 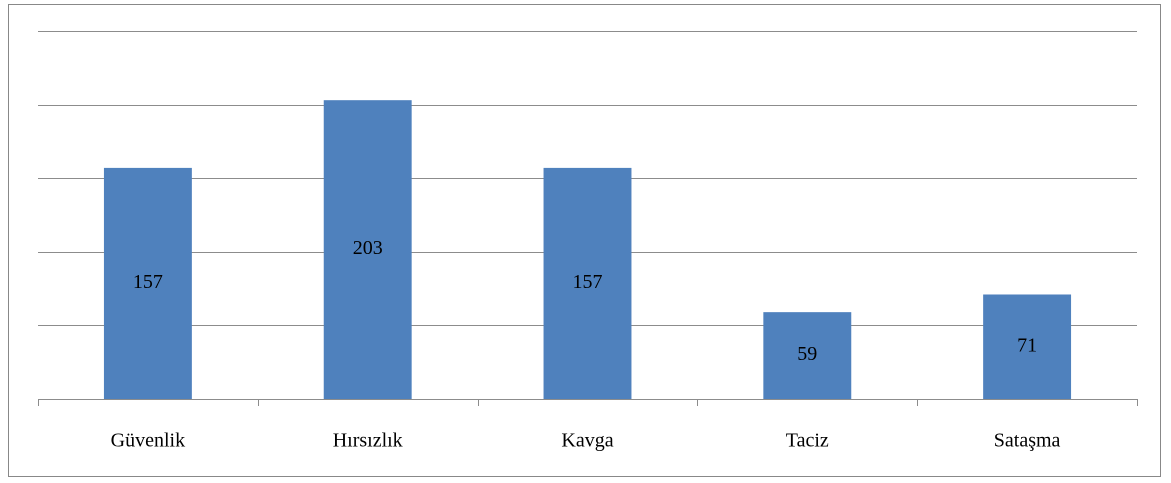 I want to click on x-tick-label: Hırsızlık, so click(x=368, y=441).